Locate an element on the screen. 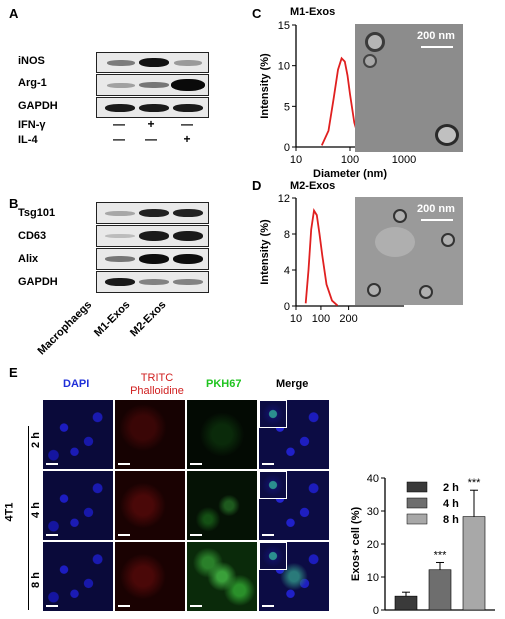 The width and height of the screenshot is (505, 619). merge-inset is located at coordinates (273, 556).